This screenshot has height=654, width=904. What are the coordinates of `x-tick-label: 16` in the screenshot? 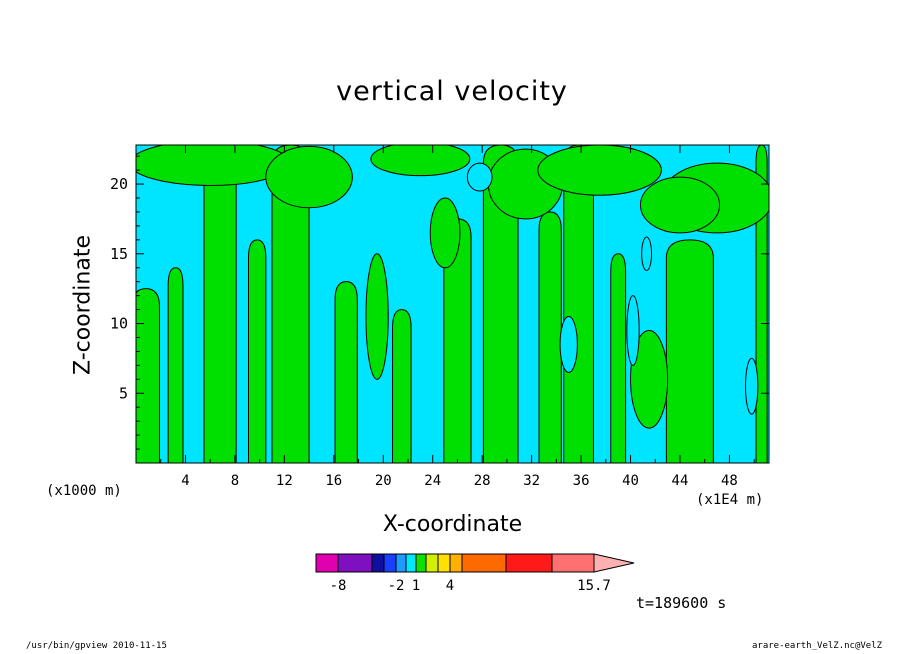 It's located at (333, 481).